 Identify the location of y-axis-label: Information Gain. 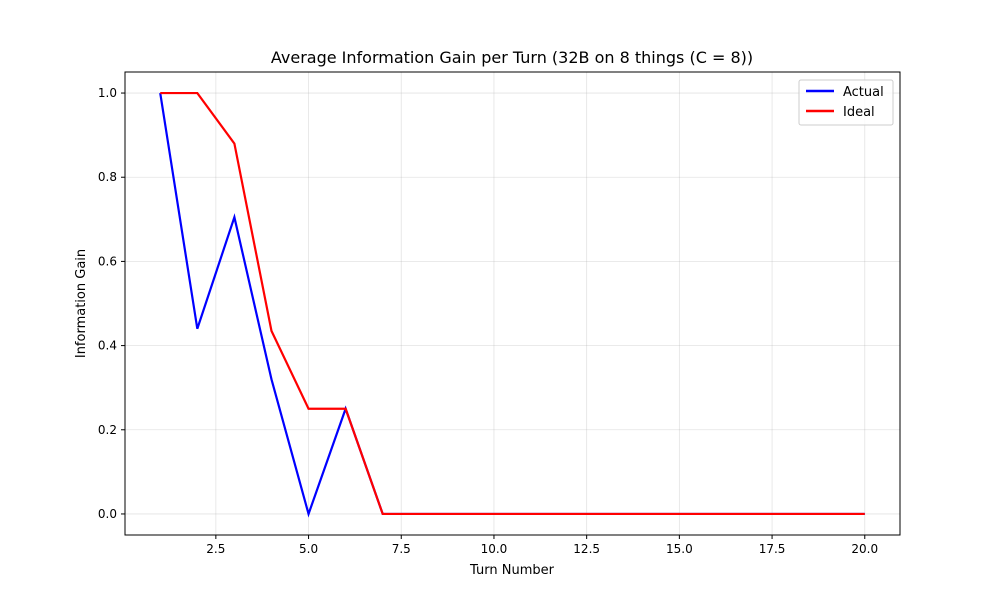
(81, 303).